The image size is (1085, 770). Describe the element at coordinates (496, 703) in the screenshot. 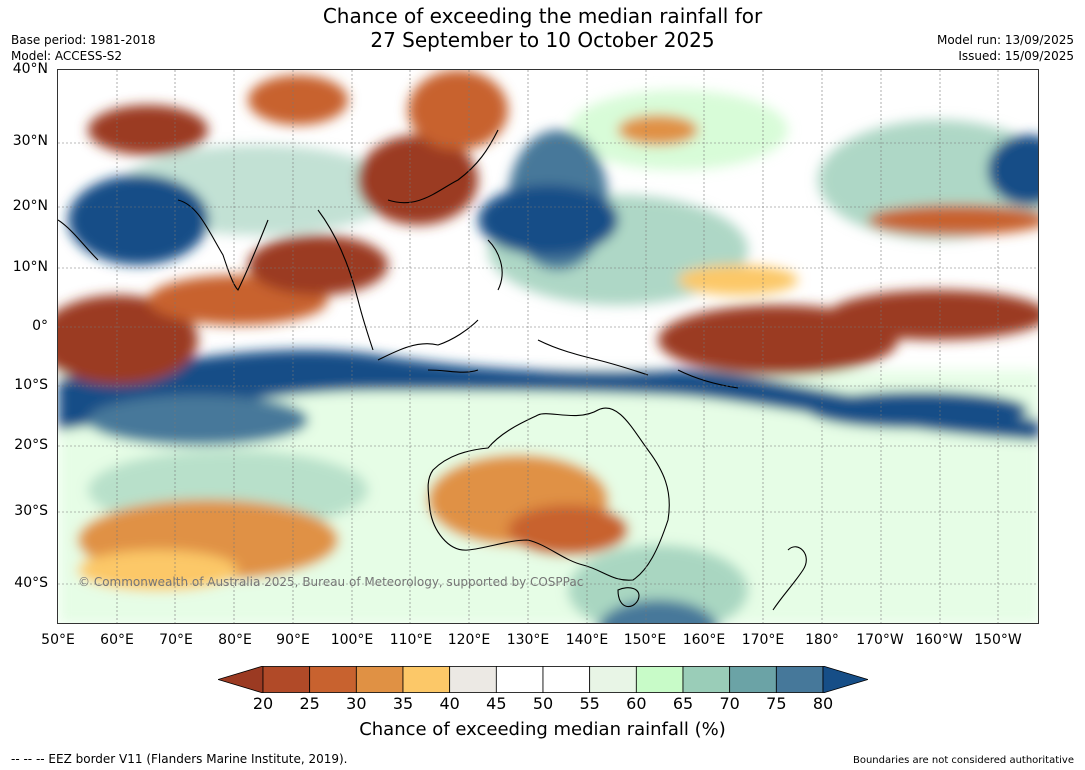

I see `colorbar-tick-label: 45` at that location.